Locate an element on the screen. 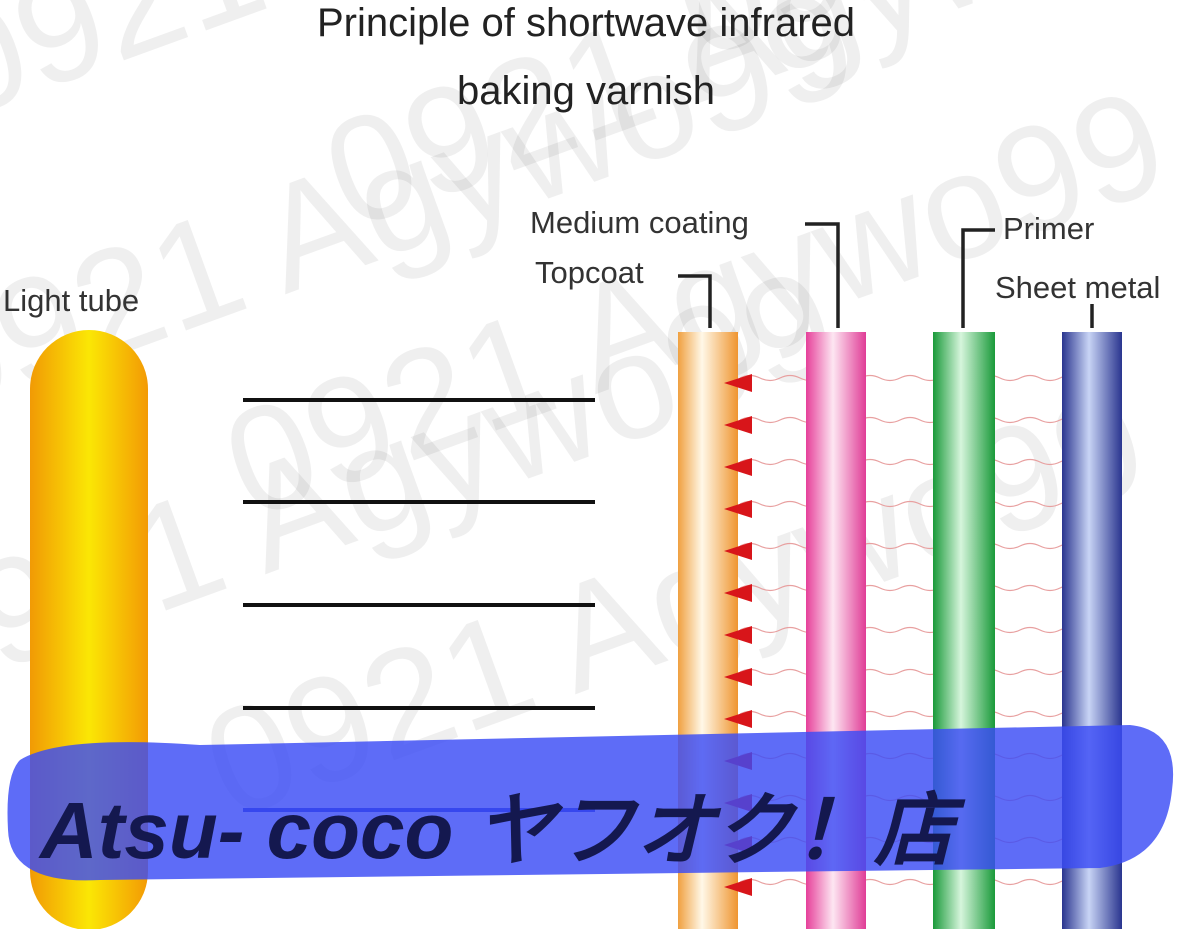 The height and width of the screenshot is (929, 1200). light-tube-label: Light tube is located at coordinates (71, 300).